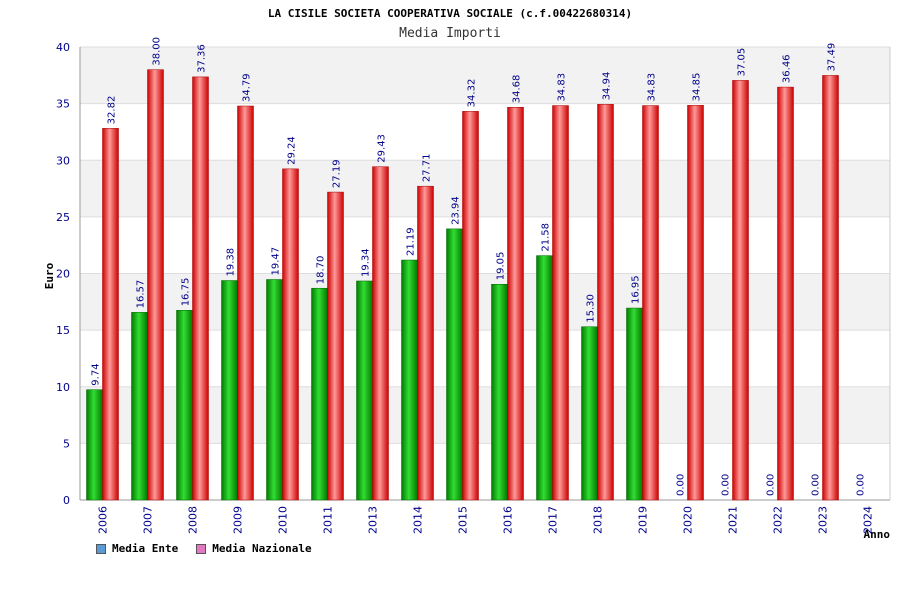 The image size is (900, 600). I want to click on legend-label-nazionale: Media Nazionale, so click(262, 548).